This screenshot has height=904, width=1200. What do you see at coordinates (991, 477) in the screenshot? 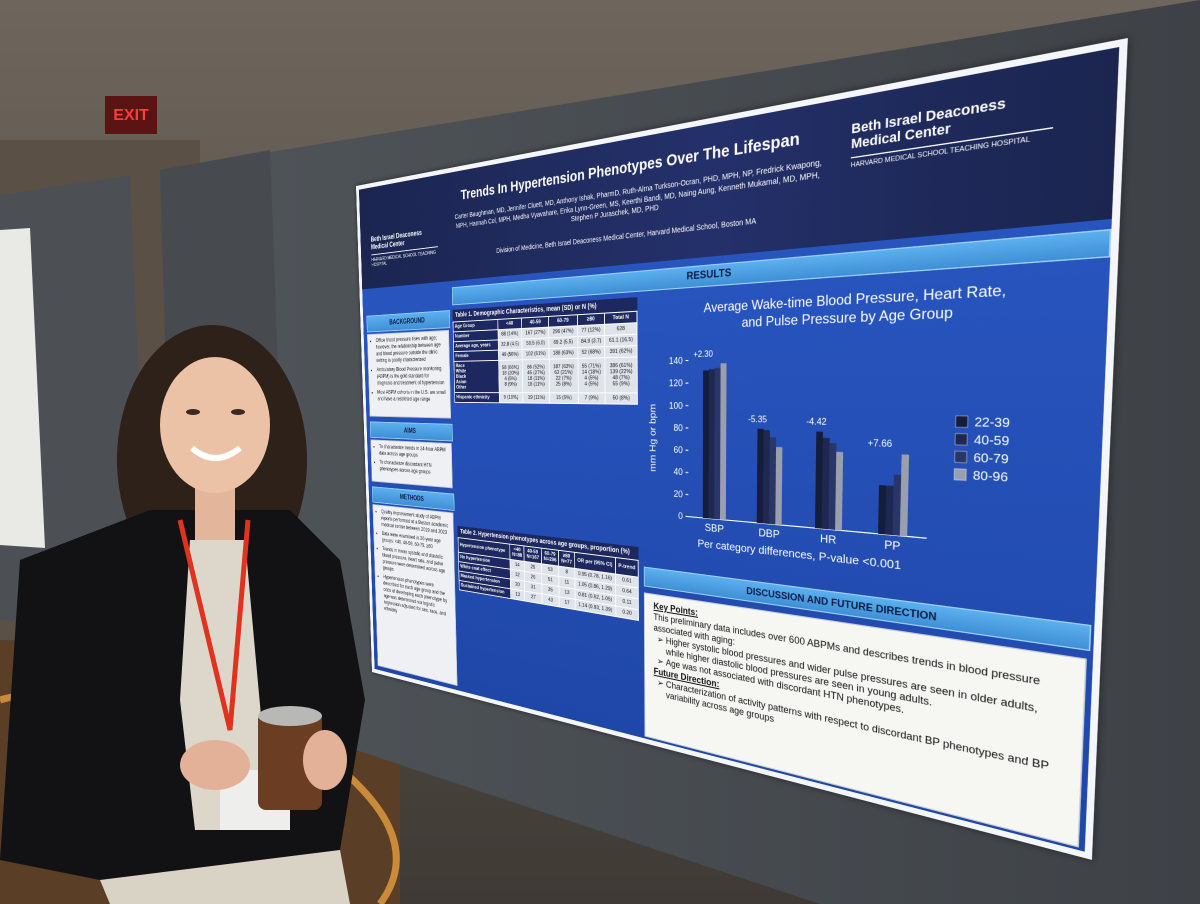
I see `legend-label: 80-96` at bounding box center [991, 477].